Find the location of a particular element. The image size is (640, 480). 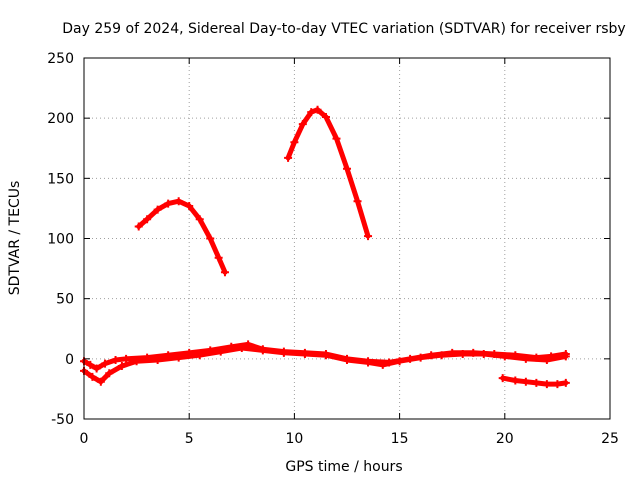

y-tick-label: 200 is located at coordinates (60, 119).